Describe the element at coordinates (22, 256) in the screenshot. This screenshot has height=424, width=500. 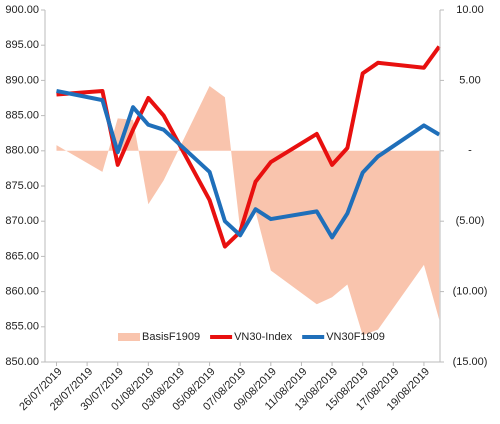
I see `y-tick-label: 865.00` at that location.